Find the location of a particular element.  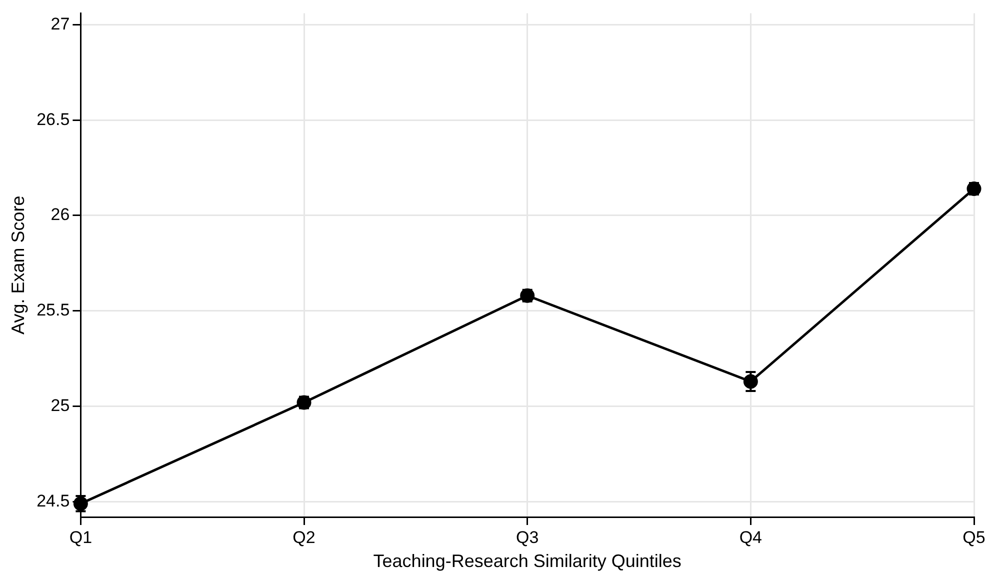

x-tick-label: Q4 is located at coordinates (750, 537).